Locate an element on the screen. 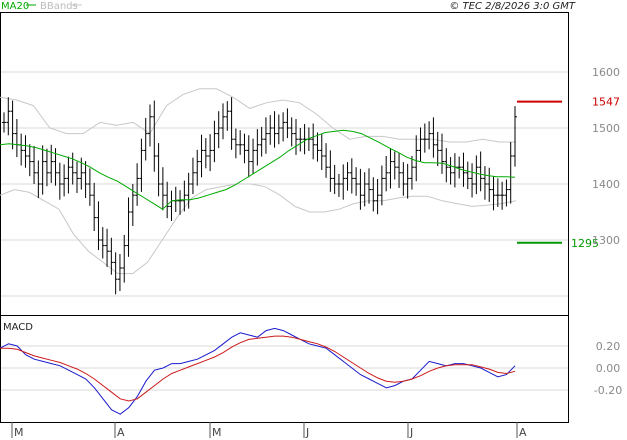 Image resolution: width=627 pixels, height=440 pixels. price-axis: 1300 1400 1500 1600 0.20 0.00 -0.20 is located at coordinates (607, 231).